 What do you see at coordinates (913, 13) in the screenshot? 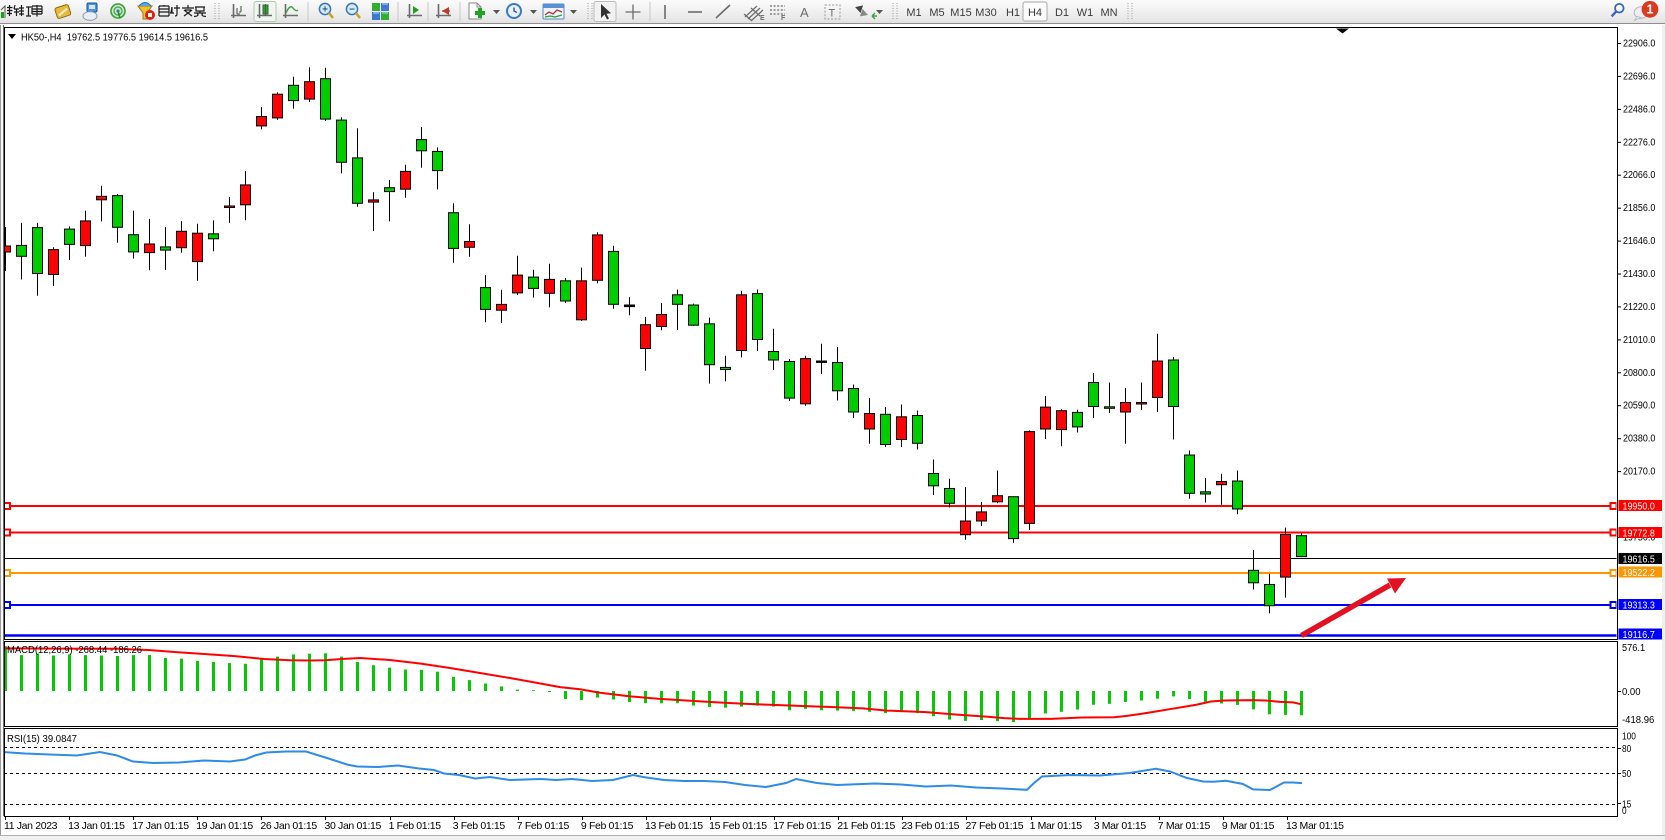
I see `svg-text: M1` at bounding box center [913, 13].